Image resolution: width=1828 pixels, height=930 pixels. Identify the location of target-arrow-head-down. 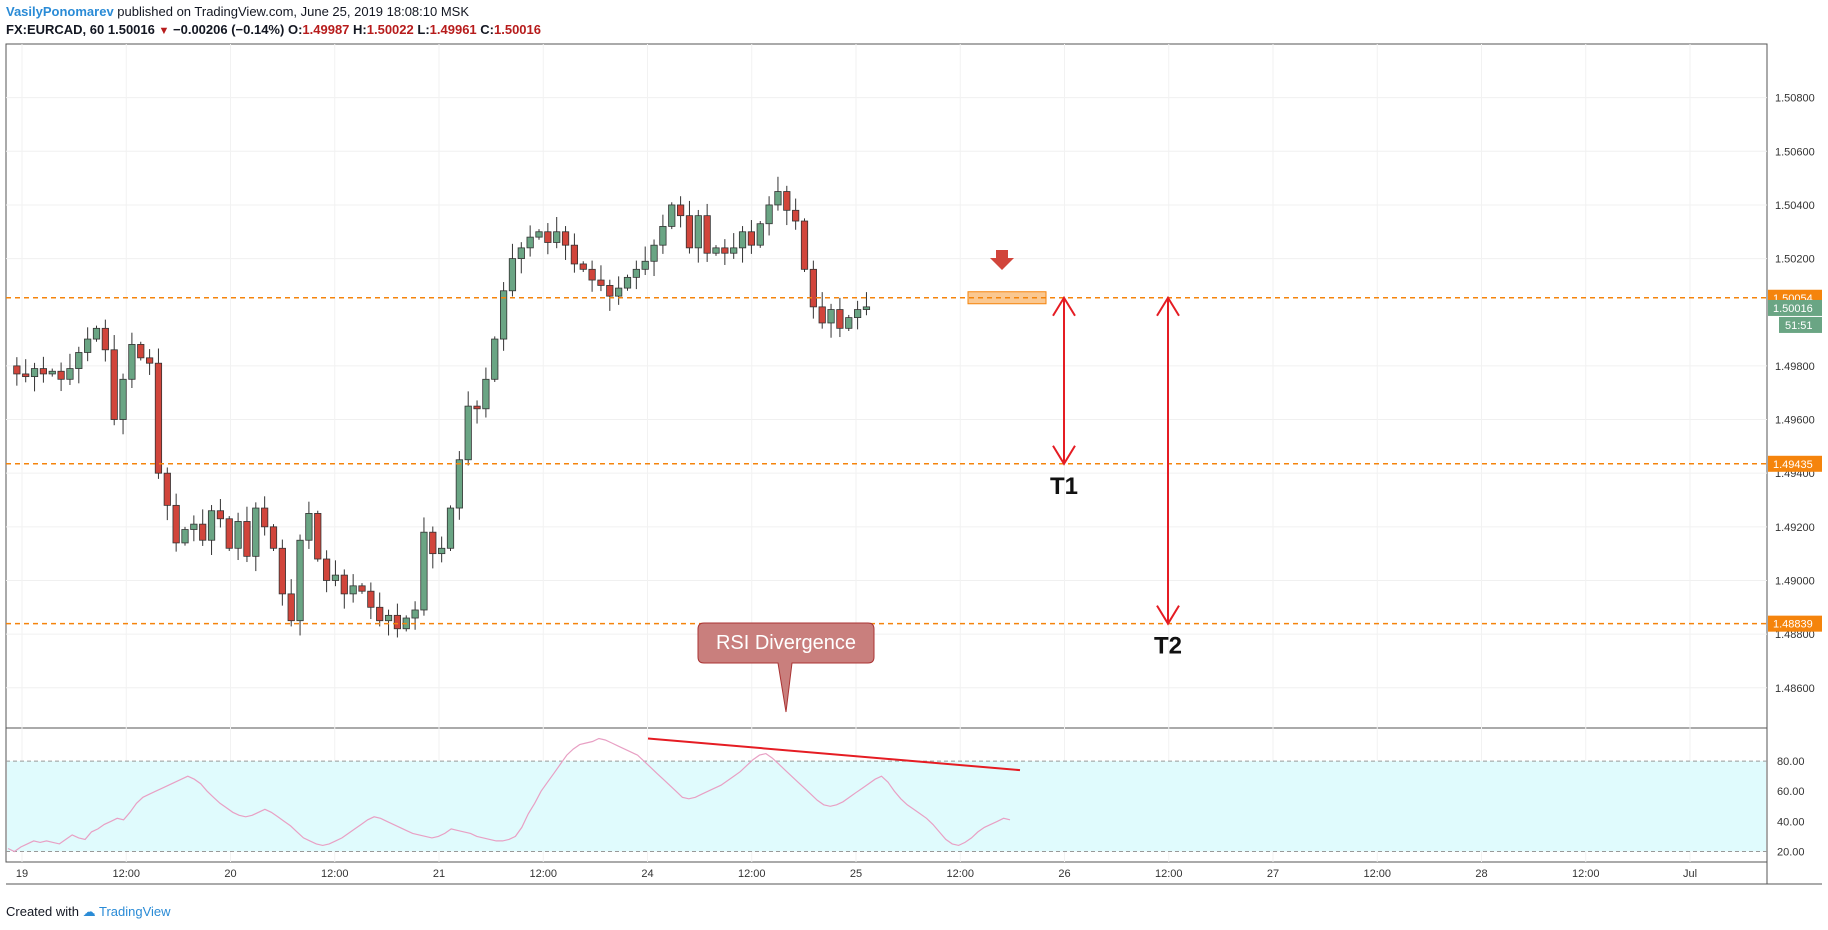
(1168, 615).